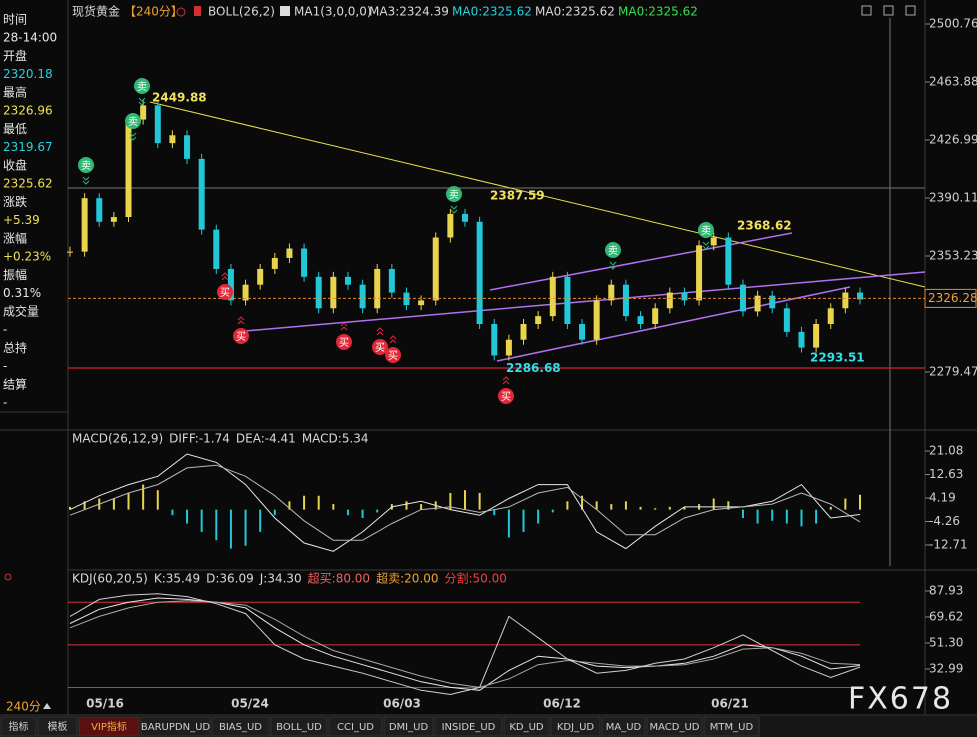 The width and height of the screenshot is (977, 737). I want to click on tab-label: MTM_UD, so click(732, 727).